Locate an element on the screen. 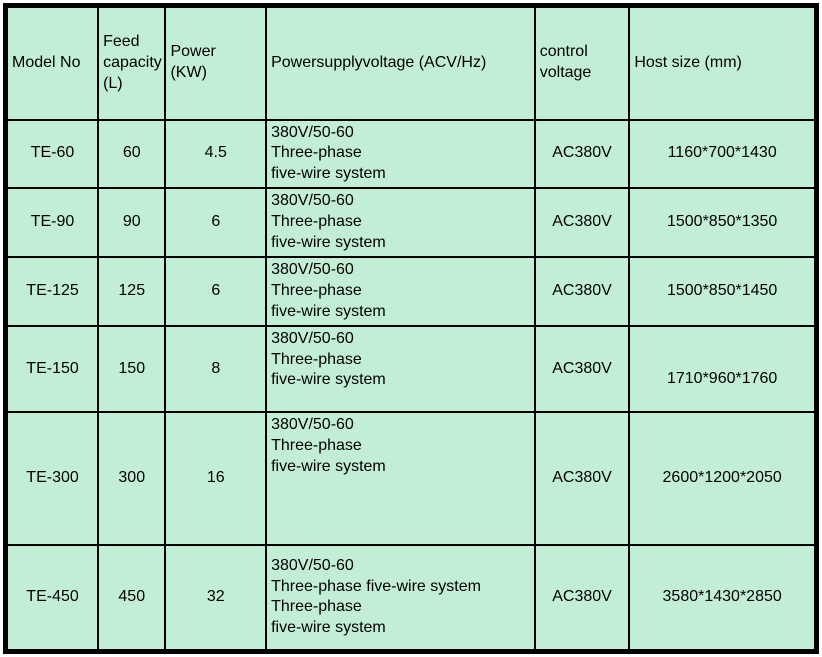 Image resolution: width=822 pixels, height=657 pixels. cell-model: TE-450 is located at coordinates (52, 598).